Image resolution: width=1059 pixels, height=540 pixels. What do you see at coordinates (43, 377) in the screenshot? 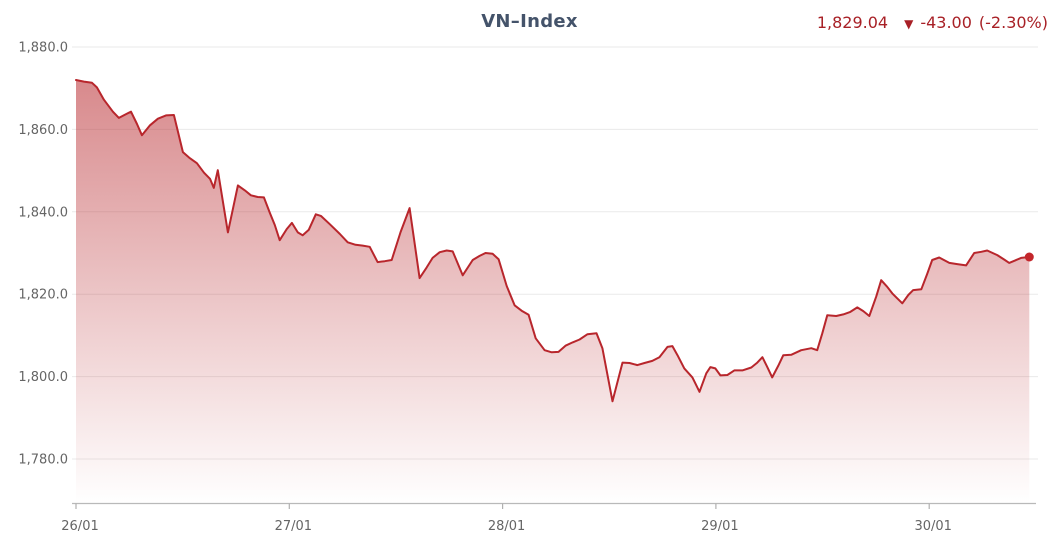
I see `y-axis-label: 1,800.0` at bounding box center [43, 377].